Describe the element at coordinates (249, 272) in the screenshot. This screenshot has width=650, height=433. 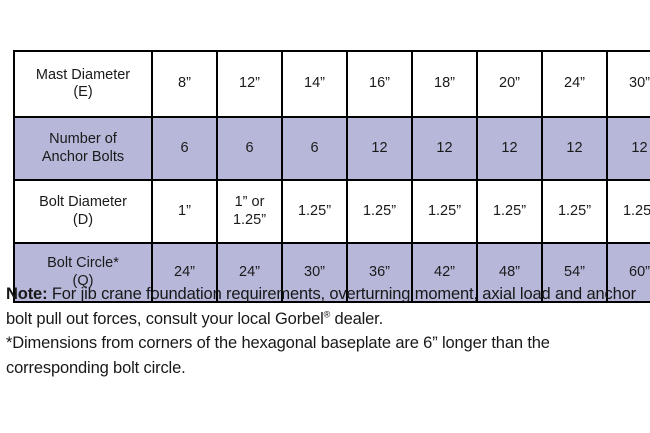
I see `cell-bolt-circle-2: 24”` at that location.